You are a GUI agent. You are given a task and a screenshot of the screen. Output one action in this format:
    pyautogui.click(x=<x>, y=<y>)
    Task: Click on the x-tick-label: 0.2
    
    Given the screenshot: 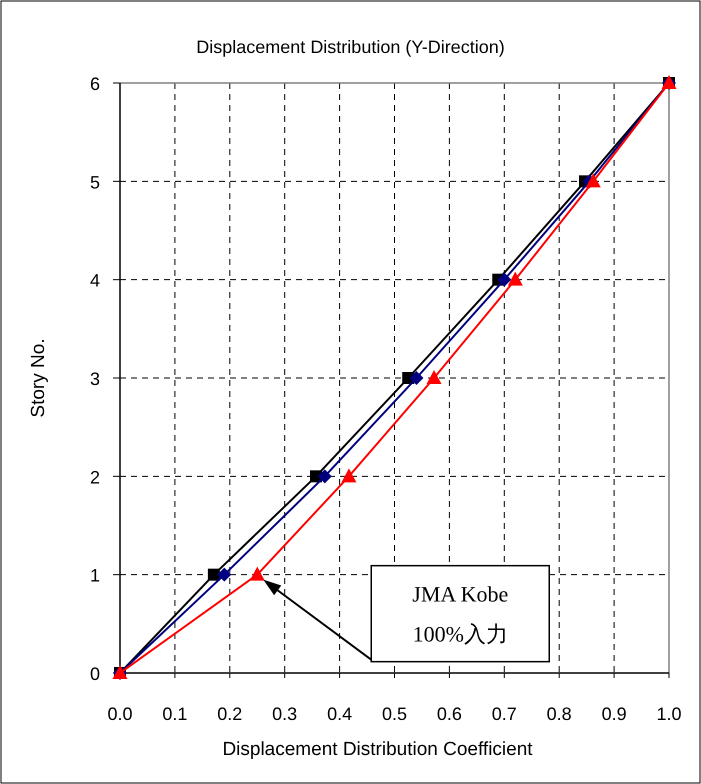 What is the action you would take?
    pyautogui.click(x=229, y=714)
    